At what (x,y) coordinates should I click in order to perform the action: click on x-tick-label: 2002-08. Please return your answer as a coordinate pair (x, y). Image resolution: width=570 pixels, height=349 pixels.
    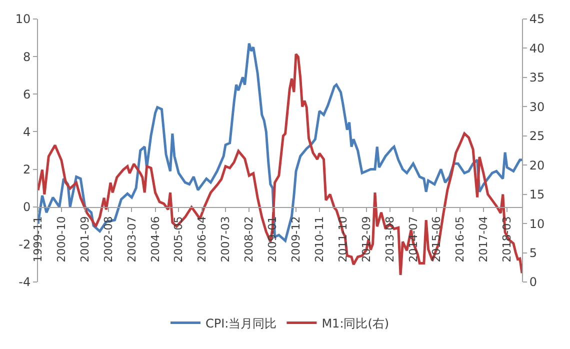
    Looking at the image, I should click on (108, 239).